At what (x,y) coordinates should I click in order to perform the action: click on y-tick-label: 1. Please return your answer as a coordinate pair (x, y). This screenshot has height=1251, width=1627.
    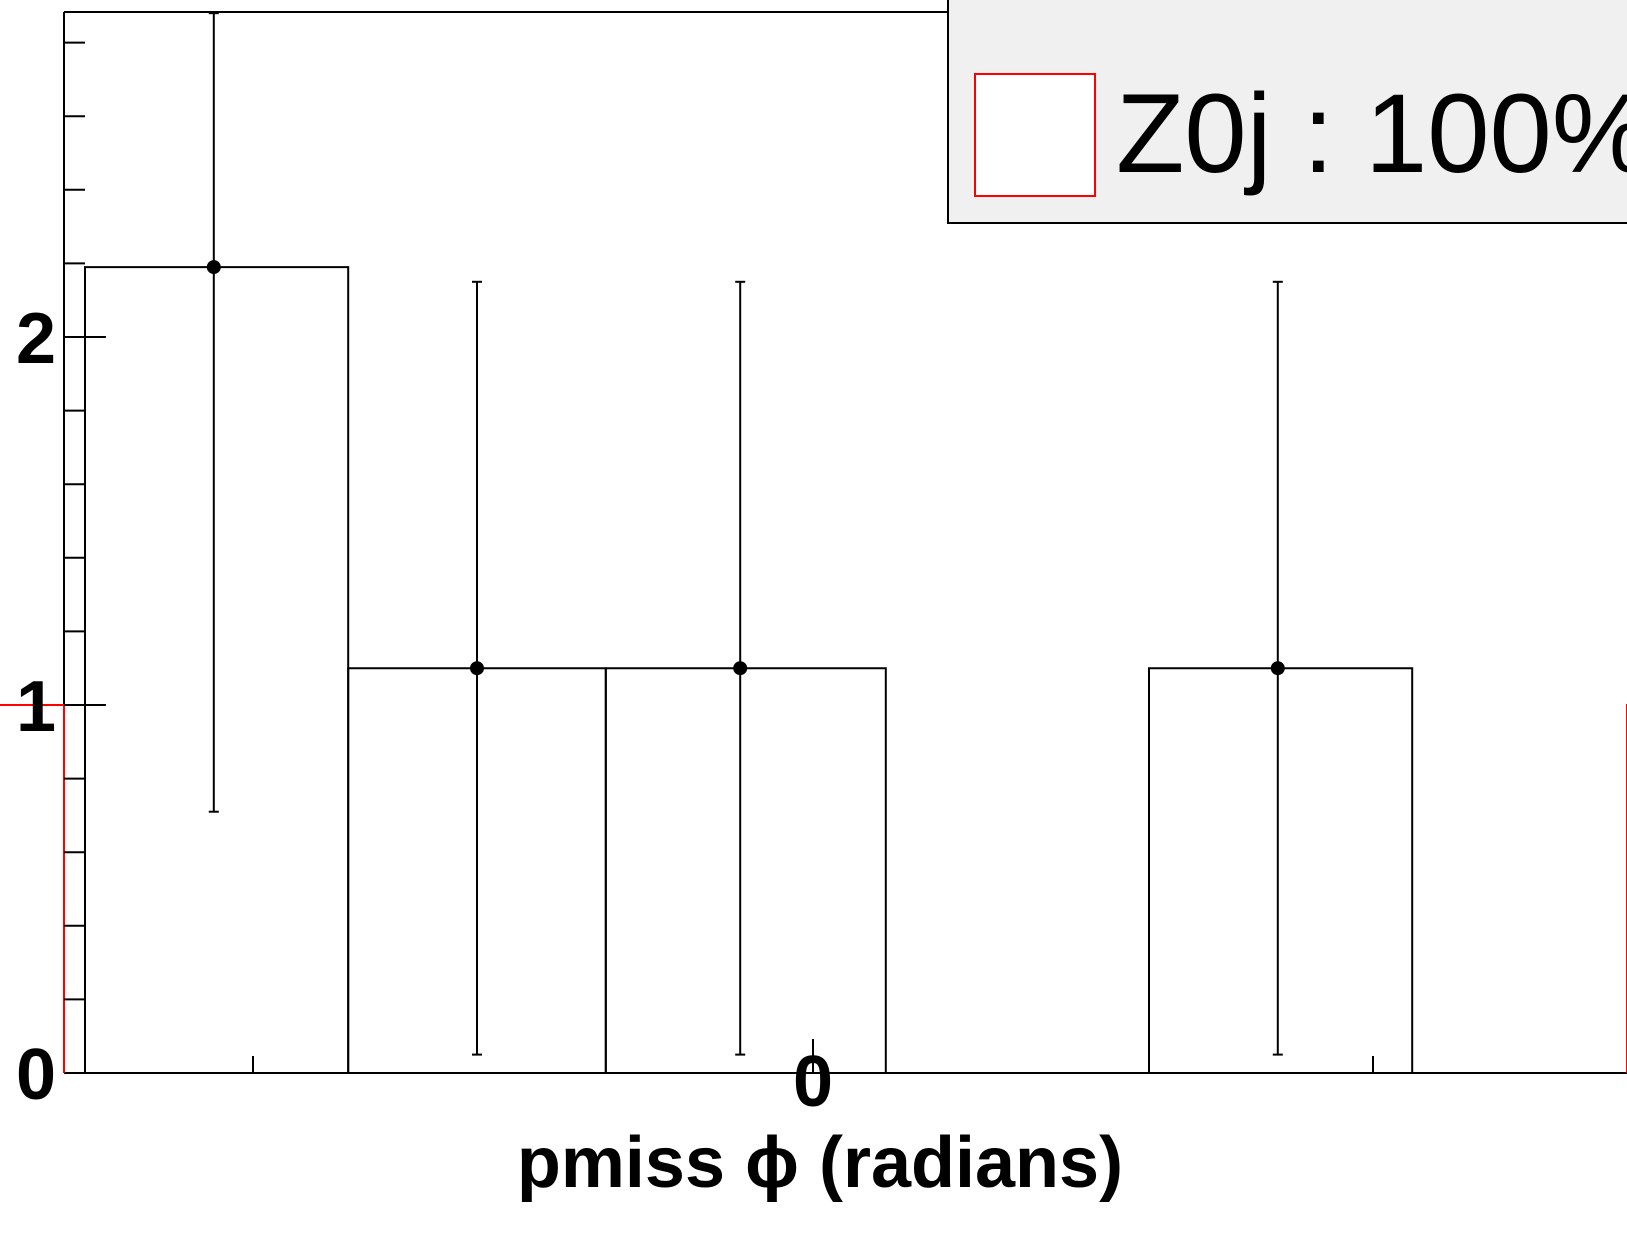
    Looking at the image, I should click on (36, 707).